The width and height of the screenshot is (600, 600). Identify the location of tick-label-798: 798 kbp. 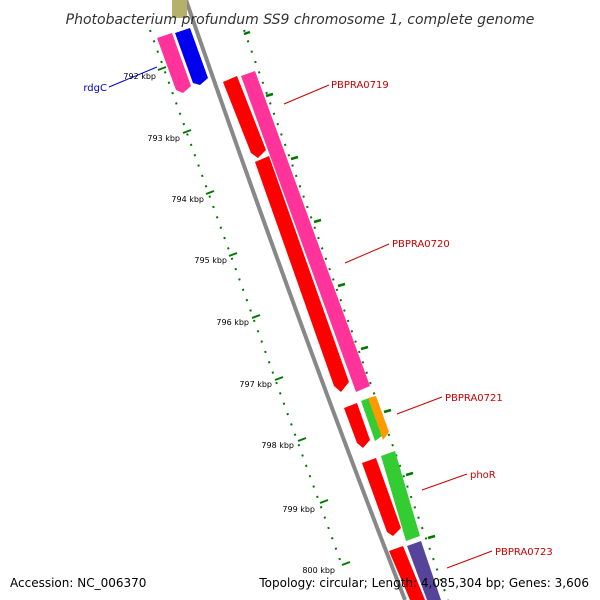
(277, 445).